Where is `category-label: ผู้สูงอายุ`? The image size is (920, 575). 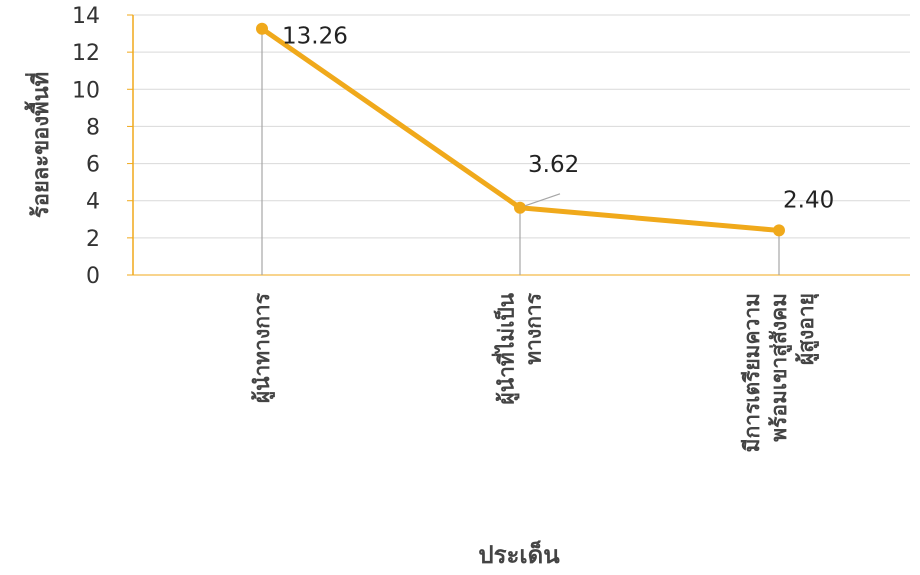
category-label: ผู้สูงอายุ is located at coordinates (807, 329).